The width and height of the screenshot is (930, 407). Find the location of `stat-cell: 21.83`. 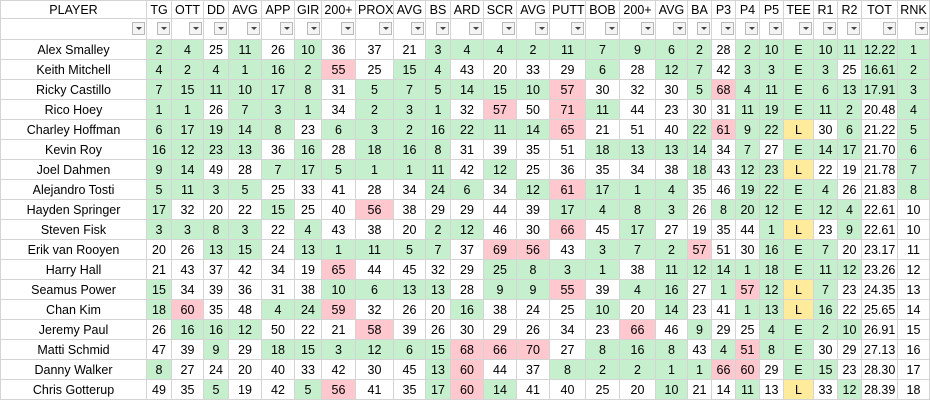

stat-cell: 21.83 is located at coordinates (879, 189).